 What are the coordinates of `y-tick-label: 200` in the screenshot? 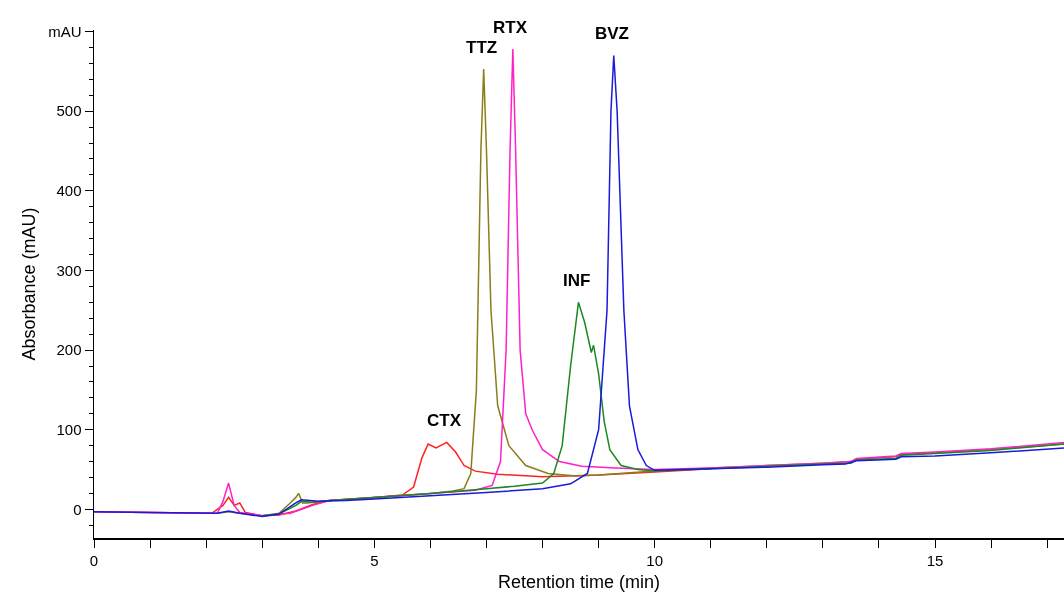 It's located at (69, 350).